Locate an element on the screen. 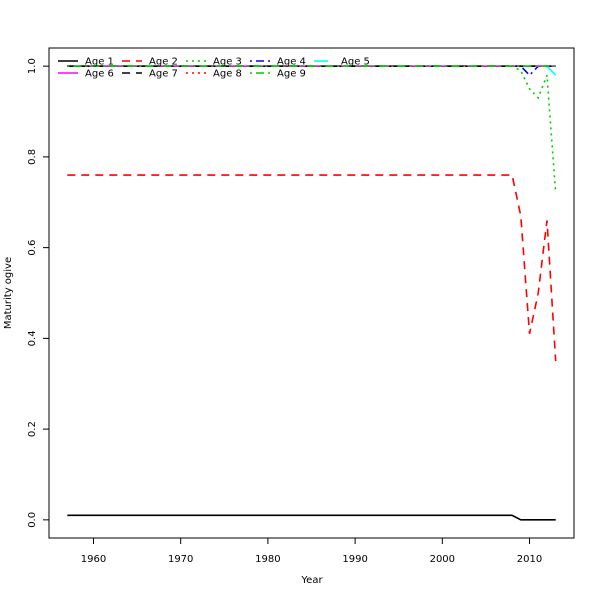  legend-label-age-1: Age 1 is located at coordinates (99, 62).